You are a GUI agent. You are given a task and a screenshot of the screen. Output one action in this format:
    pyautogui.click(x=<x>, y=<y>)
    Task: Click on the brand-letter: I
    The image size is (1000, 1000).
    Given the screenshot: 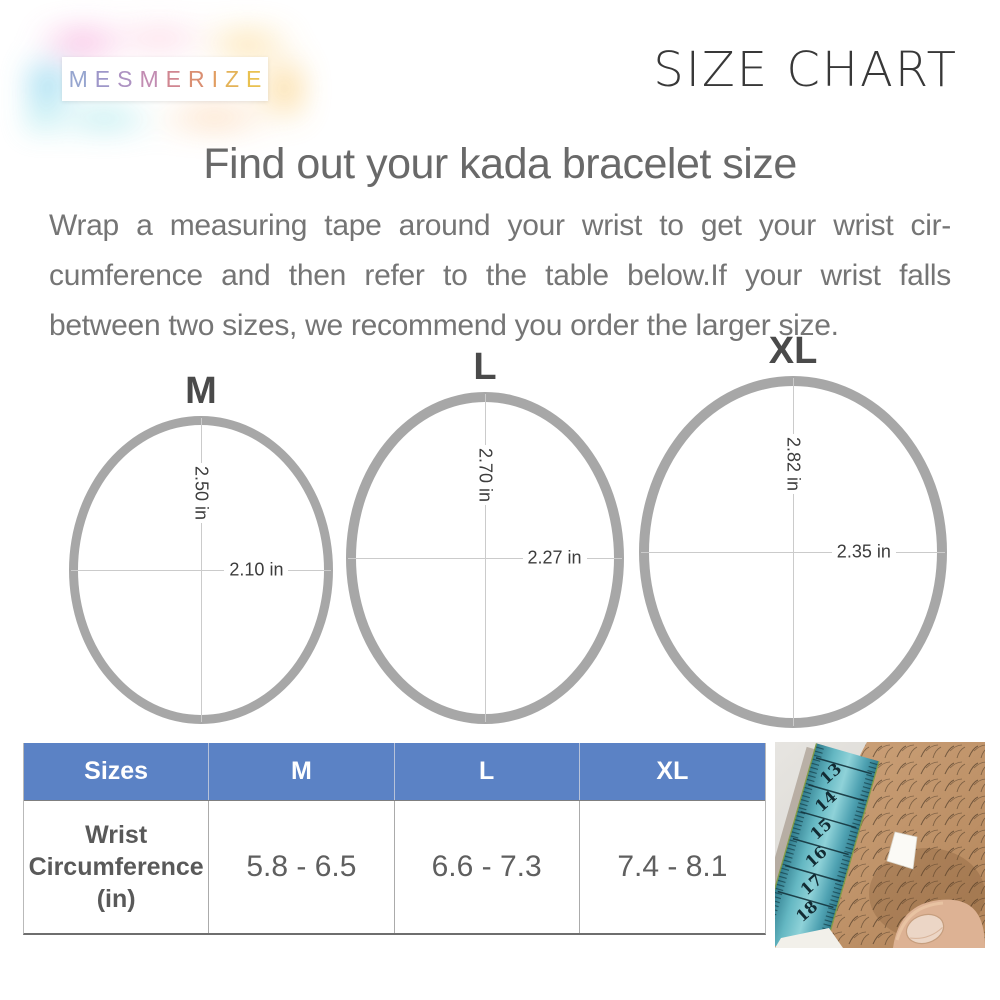 What is the action you would take?
    pyautogui.click(x=214, y=78)
    